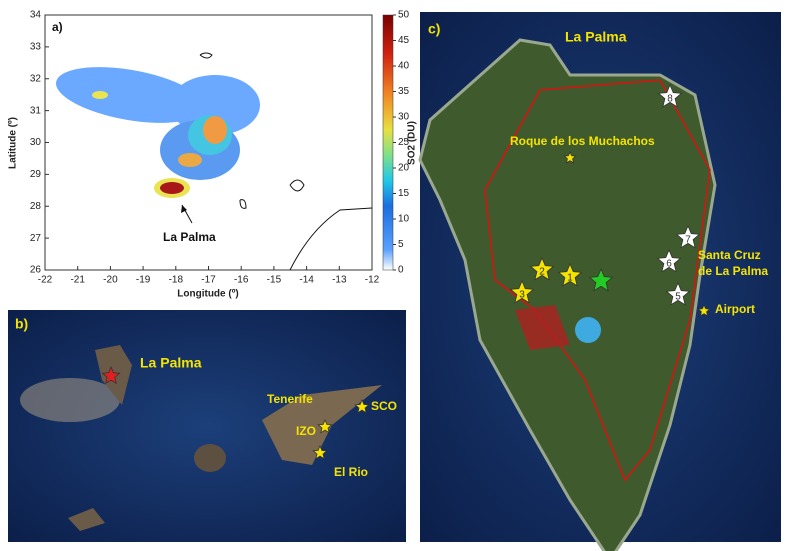 The height and width of the screenshot is (551, 787). I want to click on place-label: El Rio, so click(351, 472).